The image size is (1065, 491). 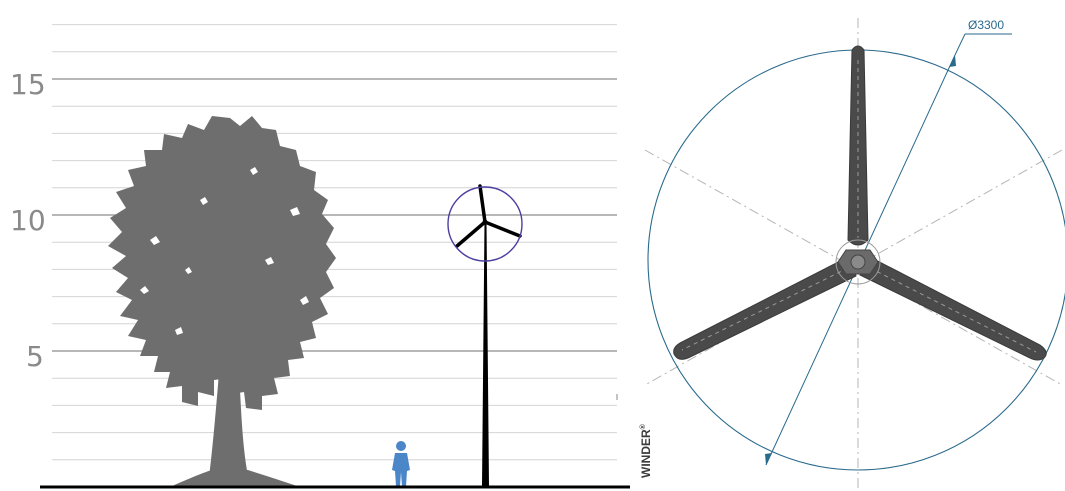 I want to click on y-tick-15: 15, so click(x=28, y=84).